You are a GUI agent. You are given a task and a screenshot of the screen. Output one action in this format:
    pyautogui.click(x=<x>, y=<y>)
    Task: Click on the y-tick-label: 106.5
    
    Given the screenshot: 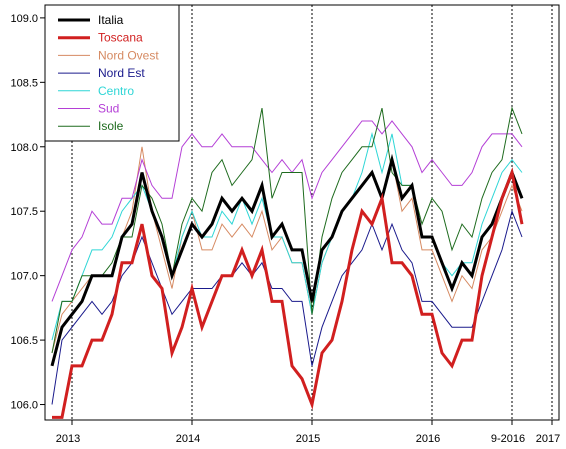 What is the action you would take?
    pyautogui.click(x=24, y=341)
    